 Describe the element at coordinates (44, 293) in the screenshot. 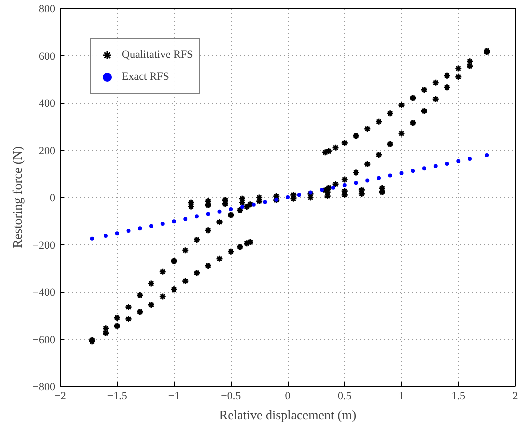

I see `y-tick-label: −400` at that location.